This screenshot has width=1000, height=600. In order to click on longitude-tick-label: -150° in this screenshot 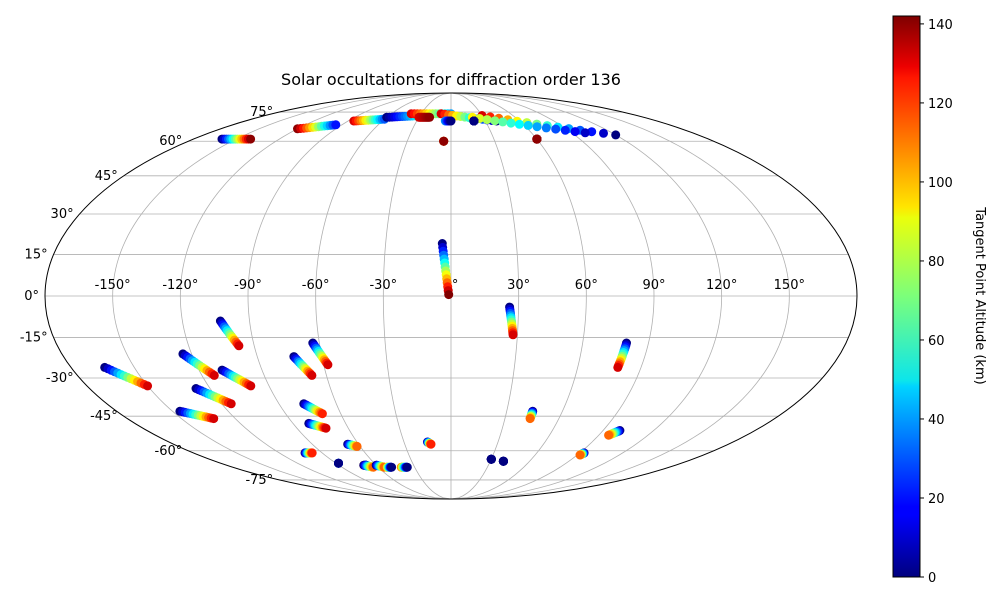, I will do `click(113, 285)`.